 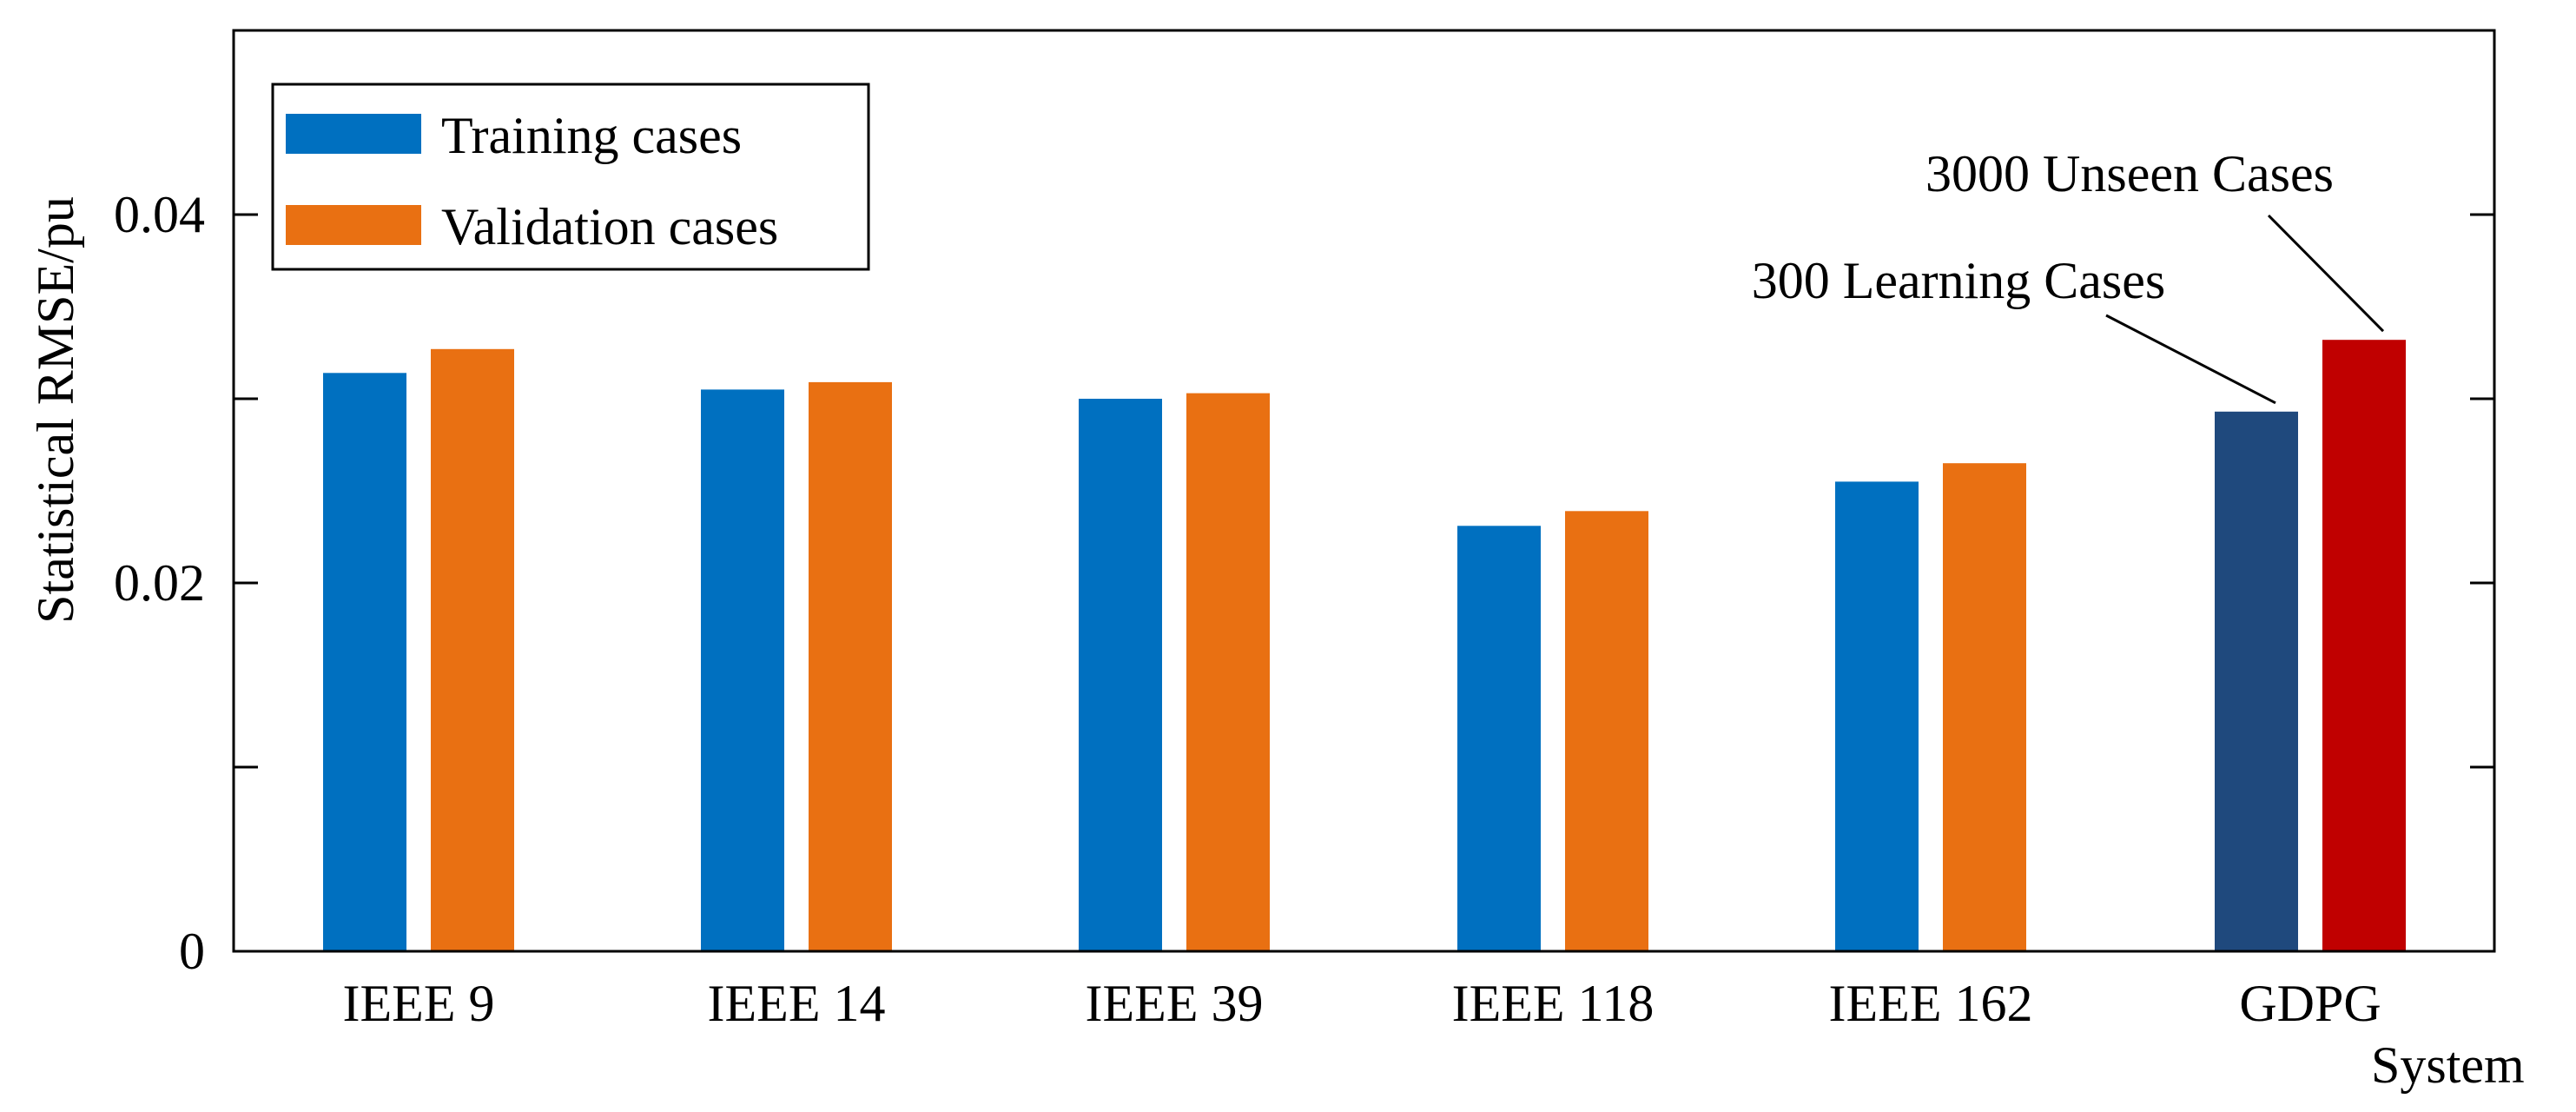 I want to click on x-tick-label: IEEE 118, so click(x=1554, y=1003).